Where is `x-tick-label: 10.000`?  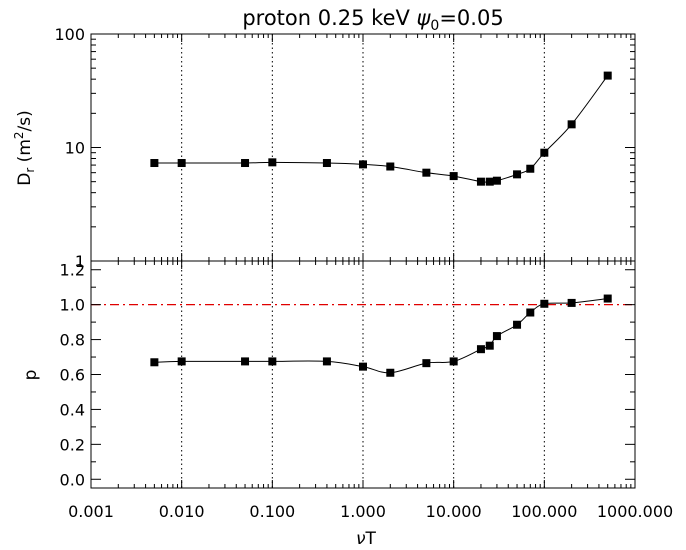
x-tick-label: 10.000 is located at coordinates (454, 511).